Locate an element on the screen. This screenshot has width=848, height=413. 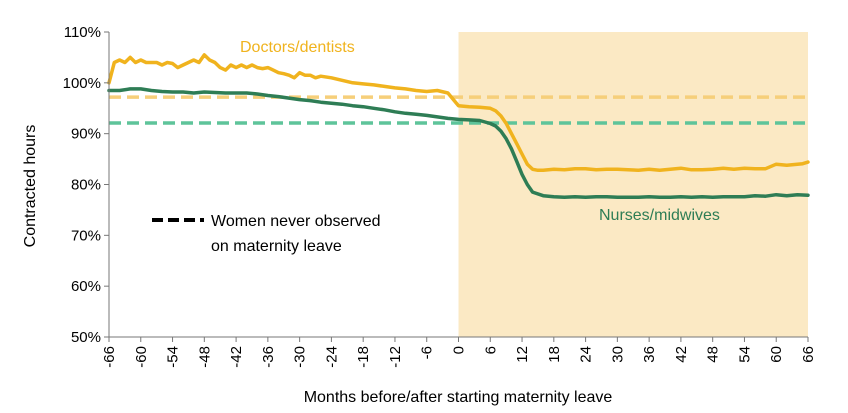
y-tick-label: 90% is located at coordinates (86, 134).